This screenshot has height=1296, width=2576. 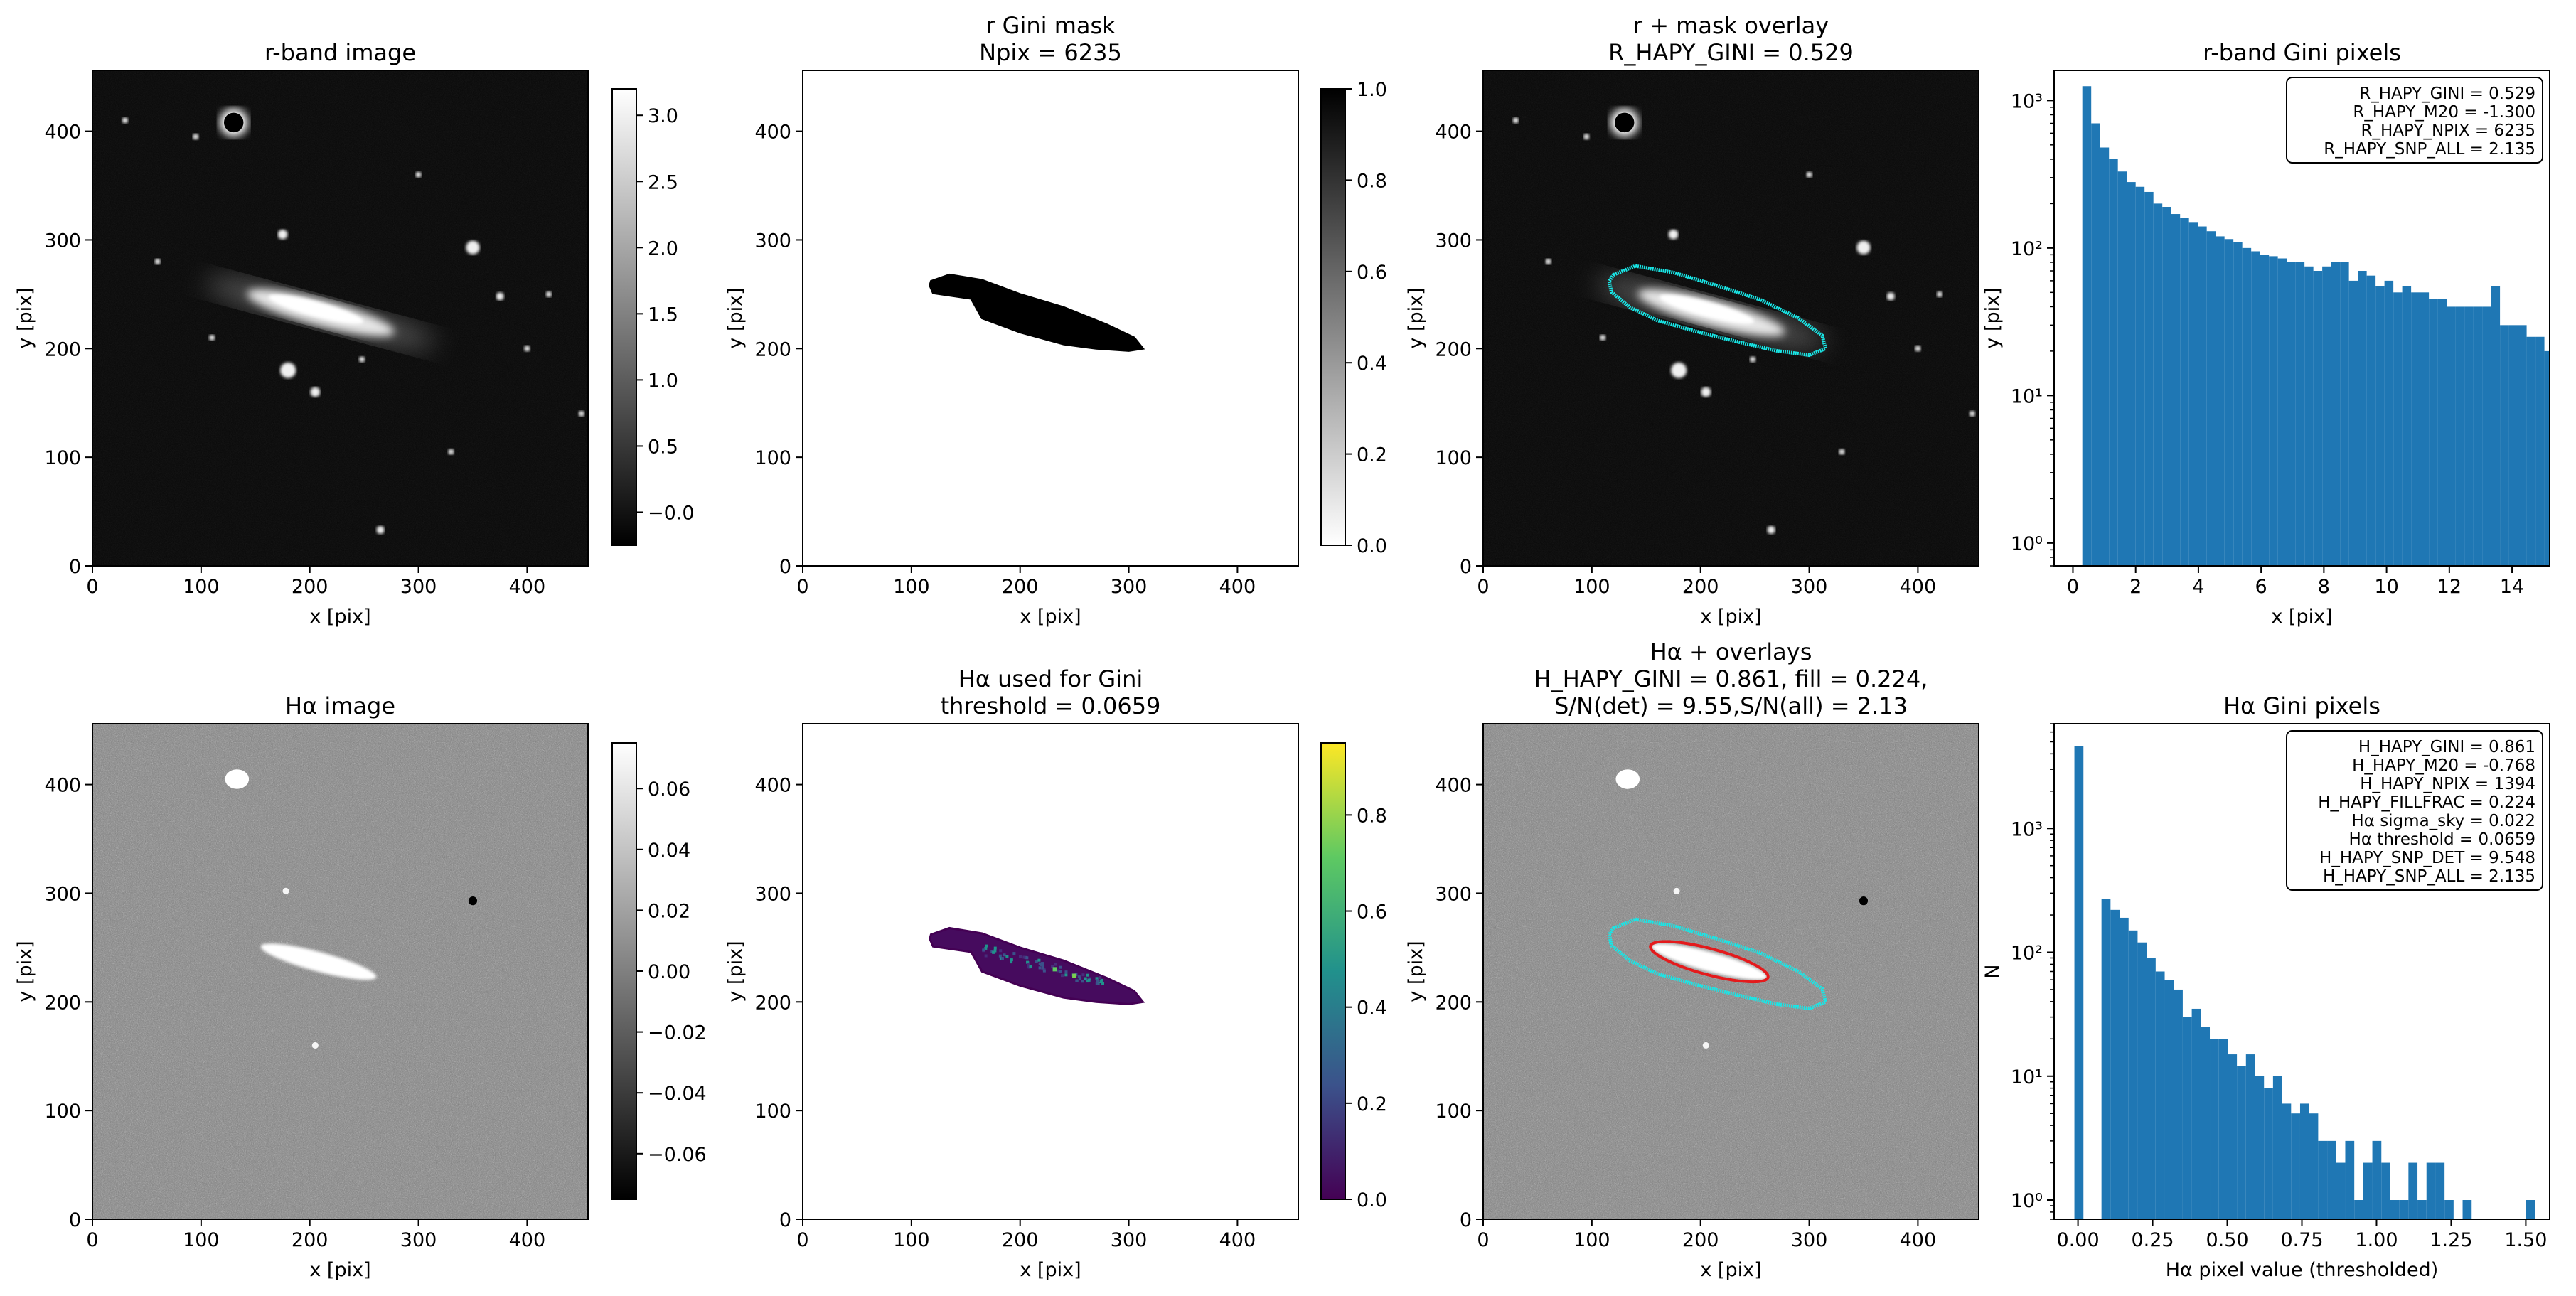 What do you see at coordinates (663, 116) in the screenshot?
I see `colorbar-tick-label: 3.0` at bounding box center [663, 116].